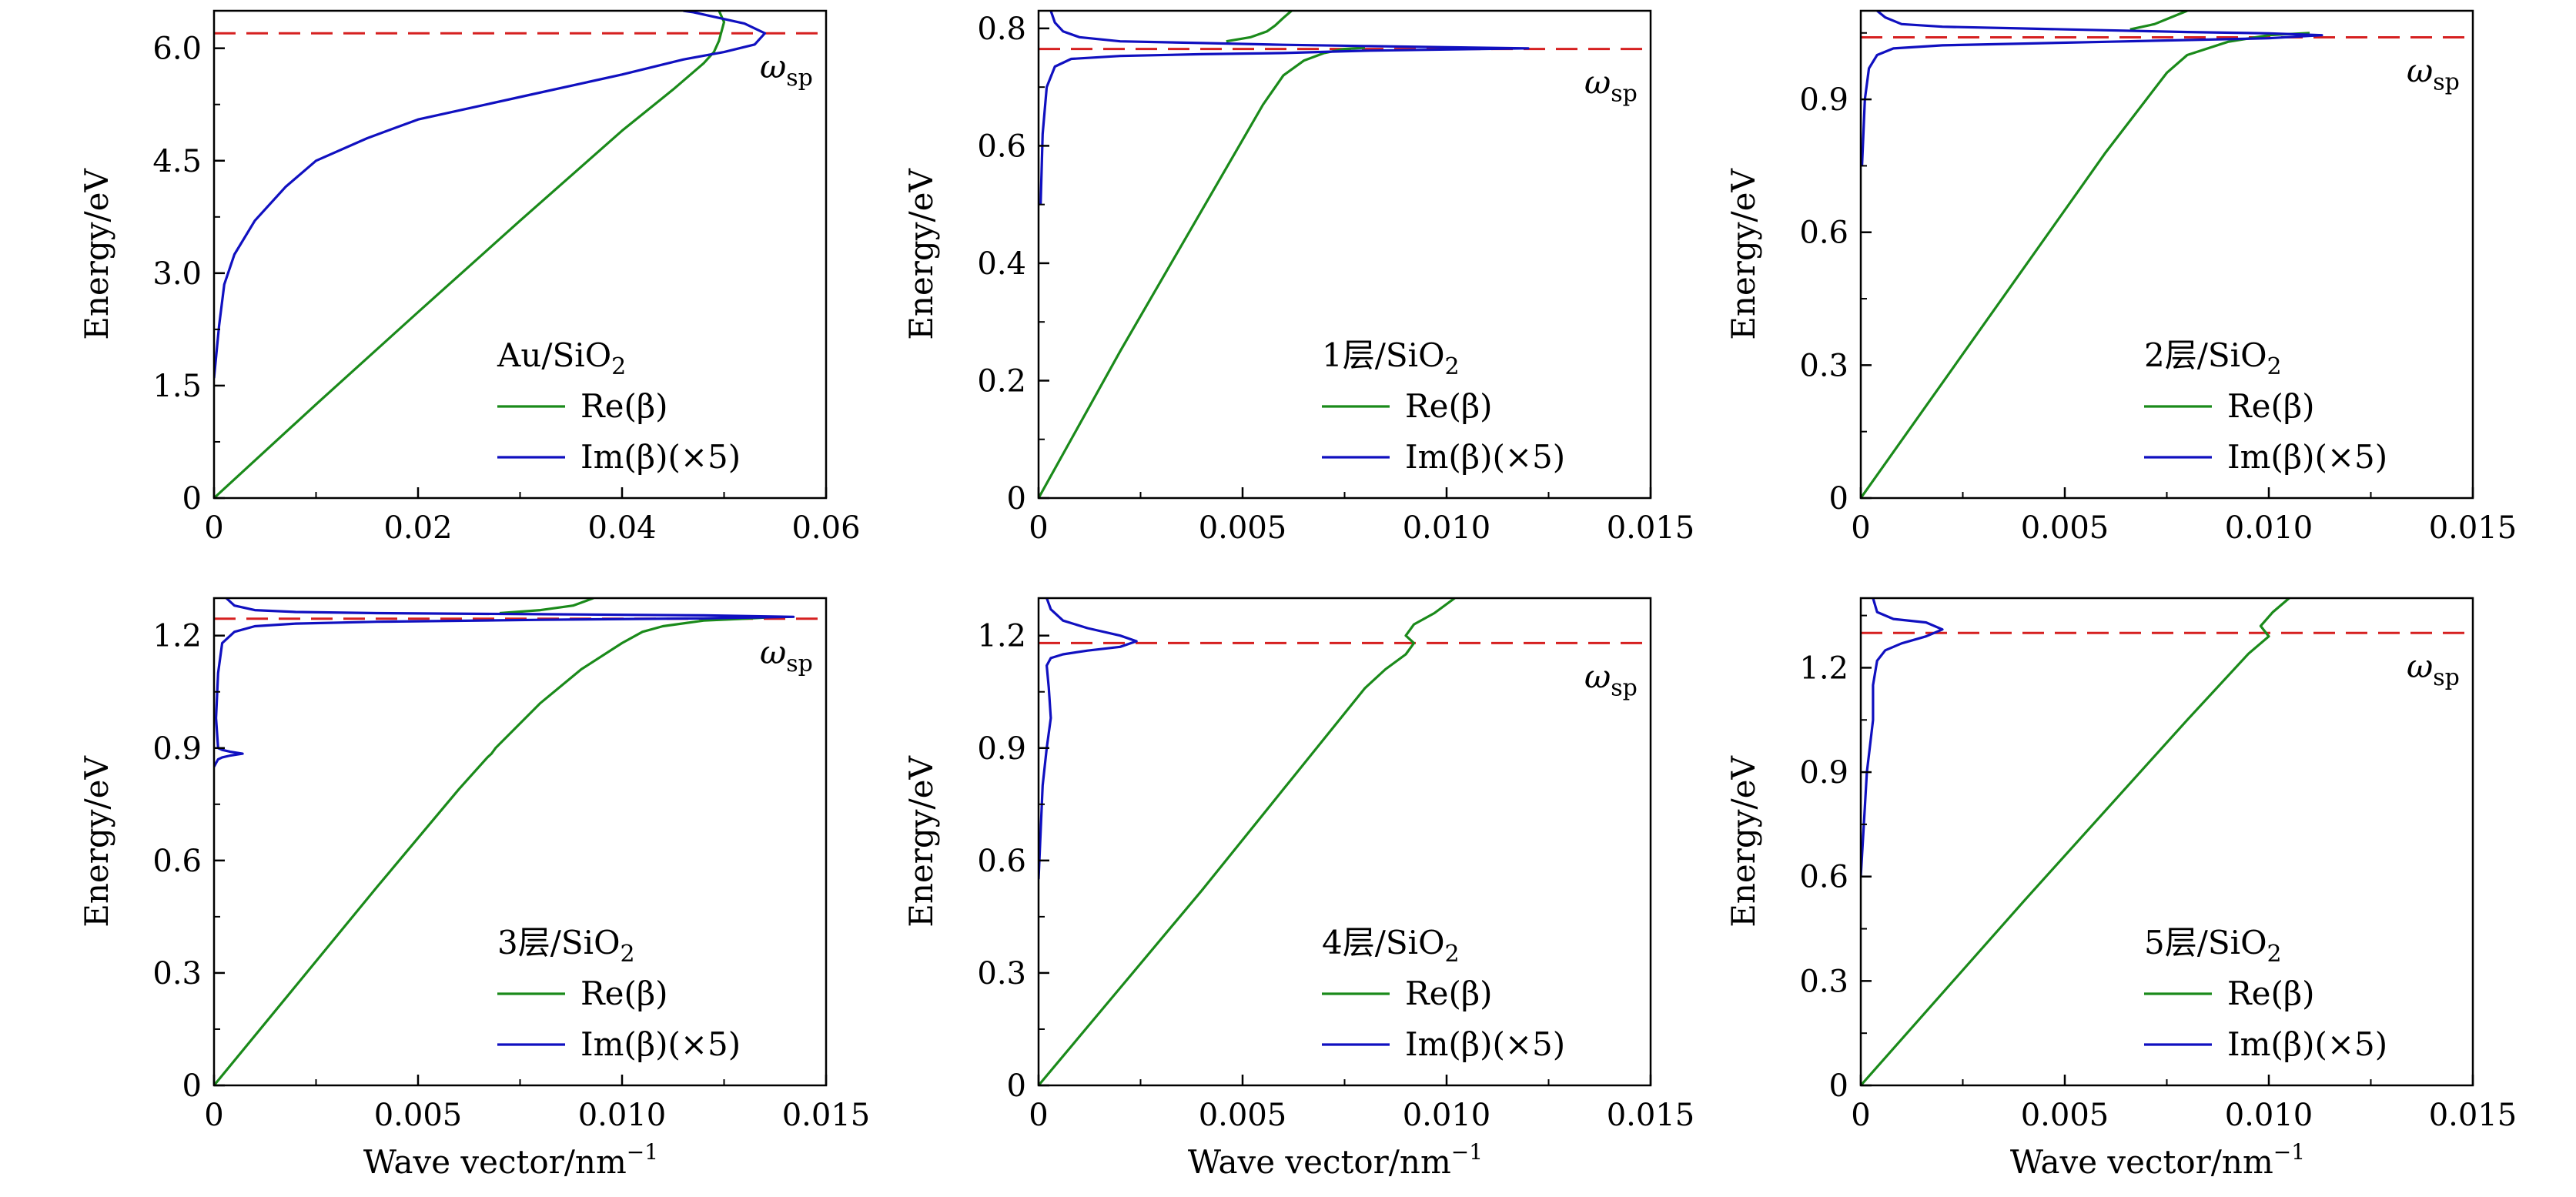  Describe the element at coordinates (1391, 946) in the screenshot. I see `legend-title: 4层/SiO2` at that location.